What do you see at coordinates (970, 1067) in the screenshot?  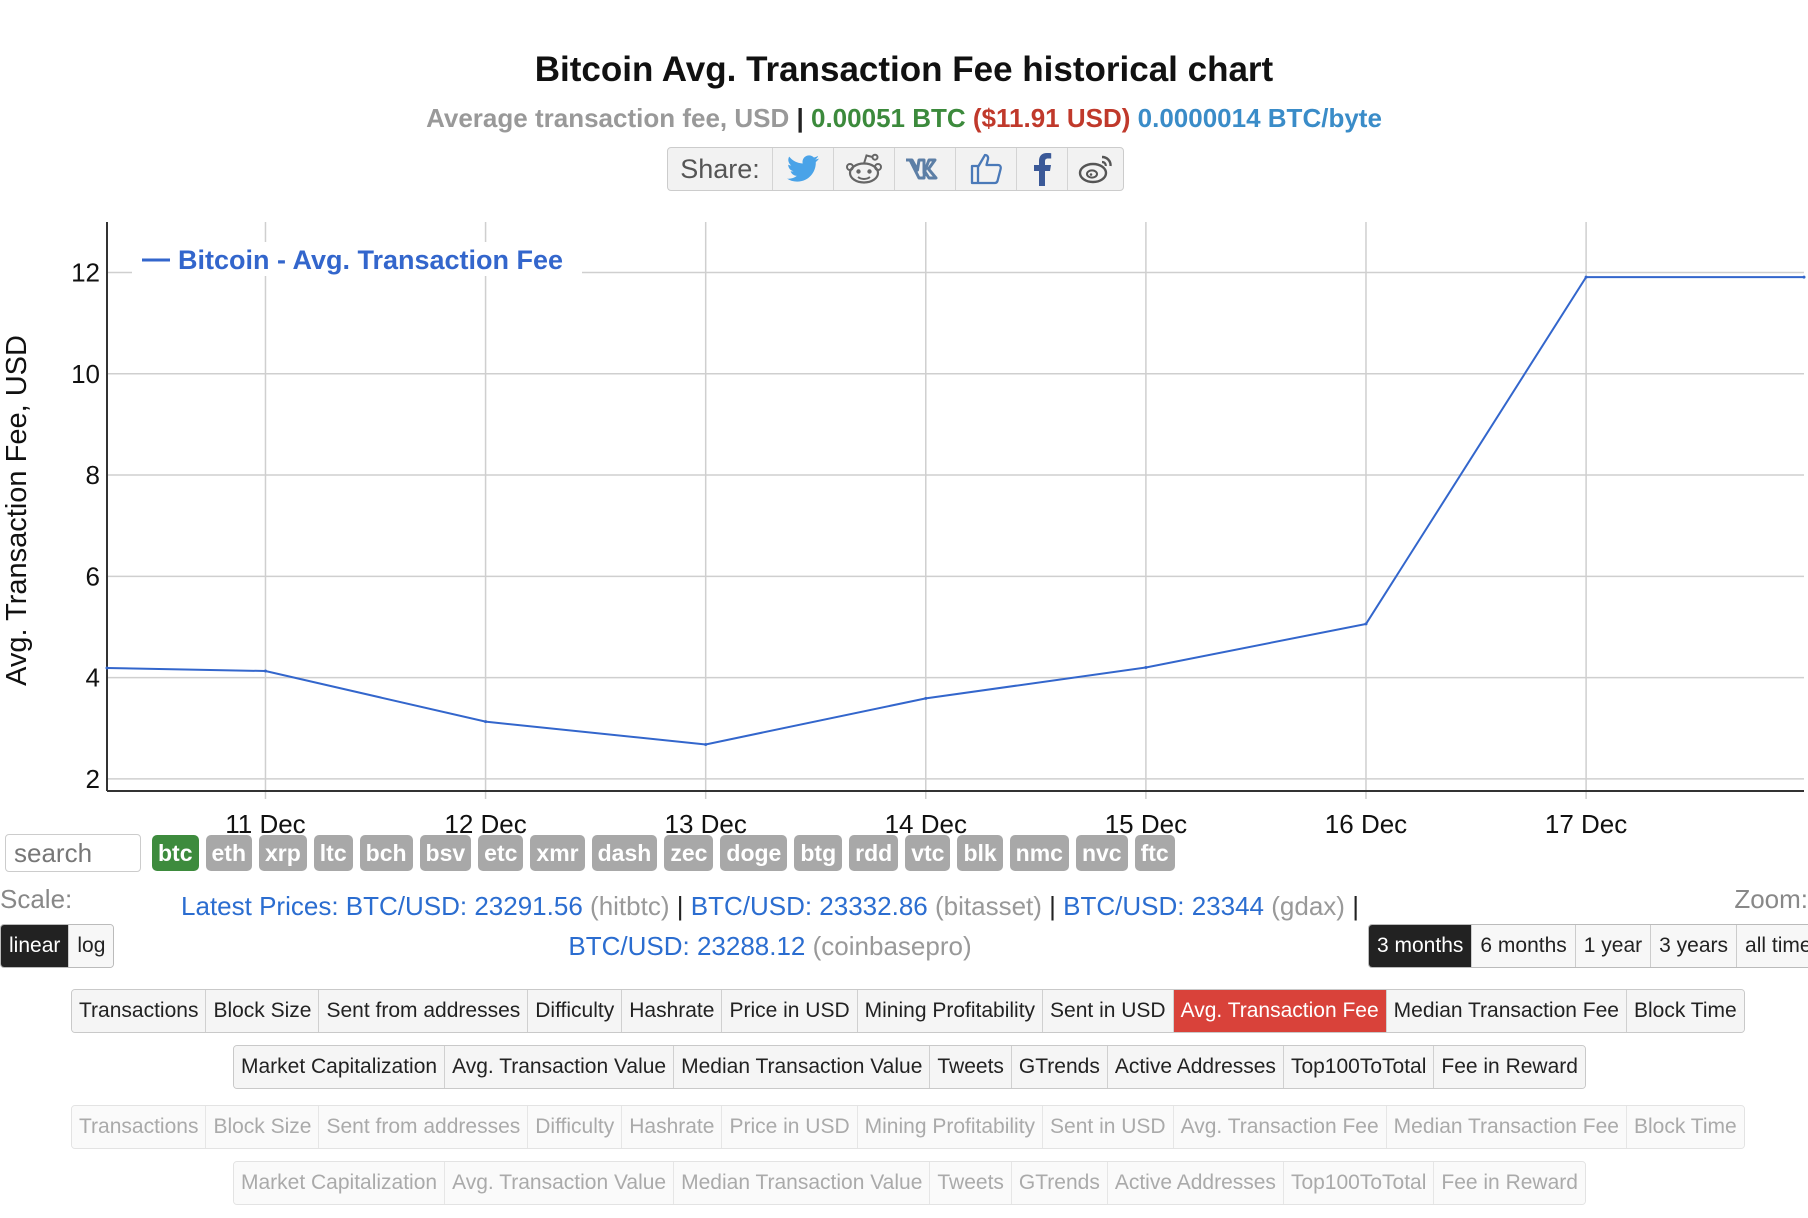 I see `metric-tab-tweets: Tweets` at bounding box center [970, 1067].